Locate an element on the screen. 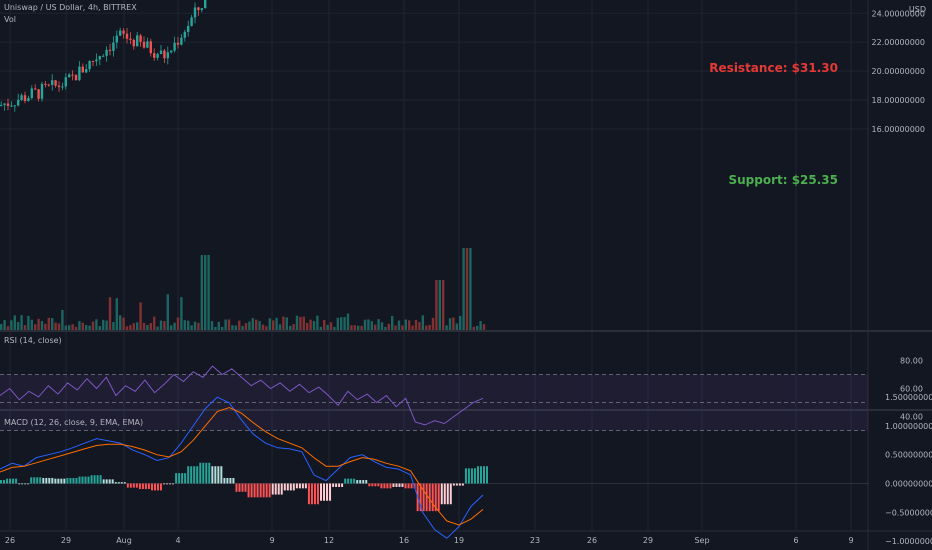  macd-tick-label: −1.00000000 is located at coordinates (908, 541).